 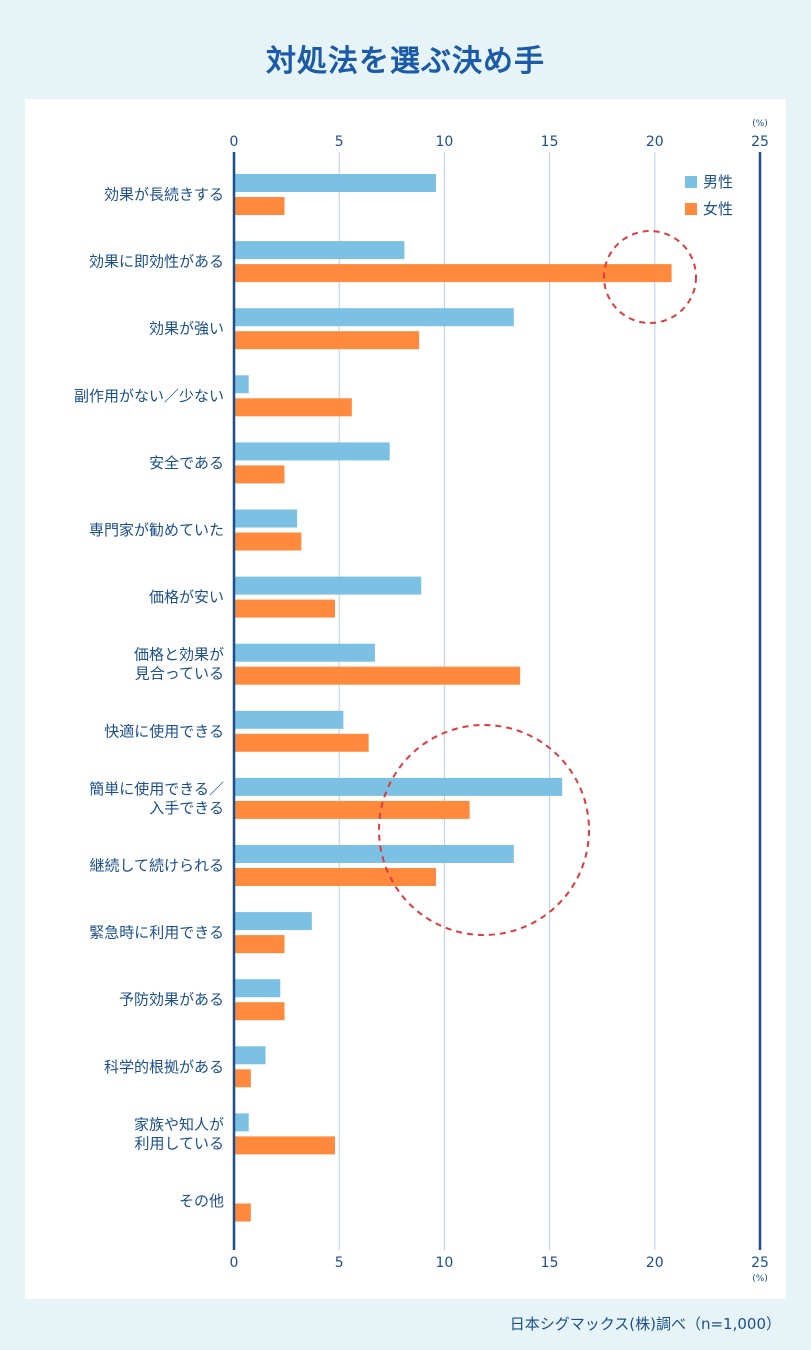 I want to click on category-label-7-0: 価格と効果が, so click(x=179, y=655).